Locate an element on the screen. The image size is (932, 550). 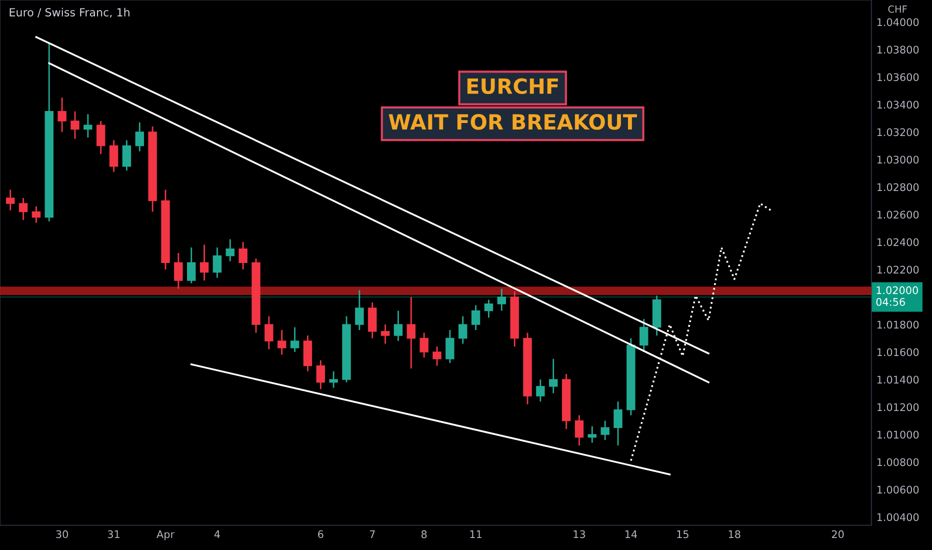
x-tick-label: 14 is located at coordinates (631, 534).